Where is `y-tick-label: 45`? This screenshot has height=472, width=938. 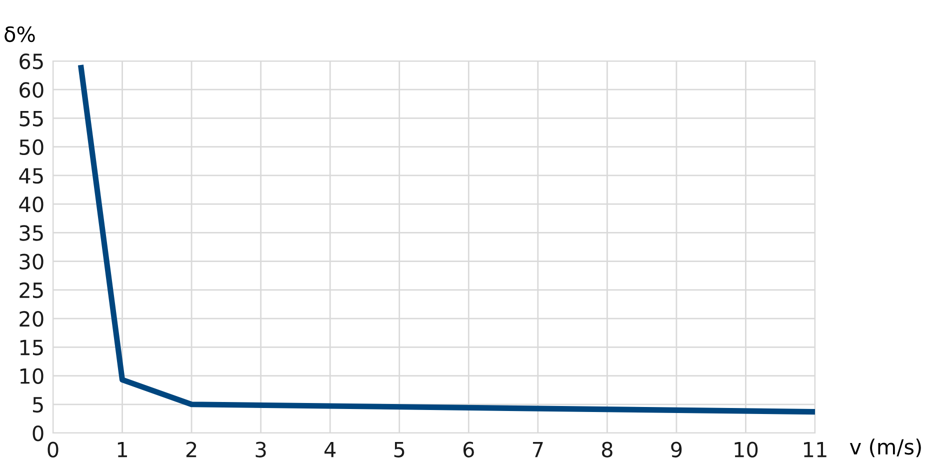
y-tick-label: 45 is located at coordinates (31, 176).